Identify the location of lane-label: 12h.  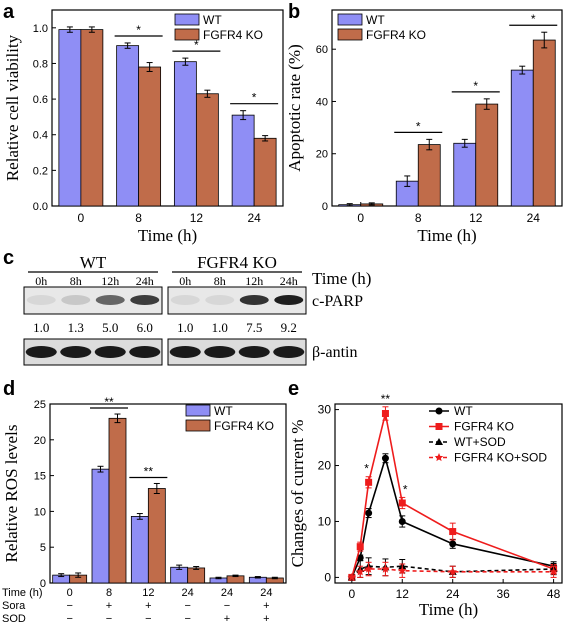
(254, 281).